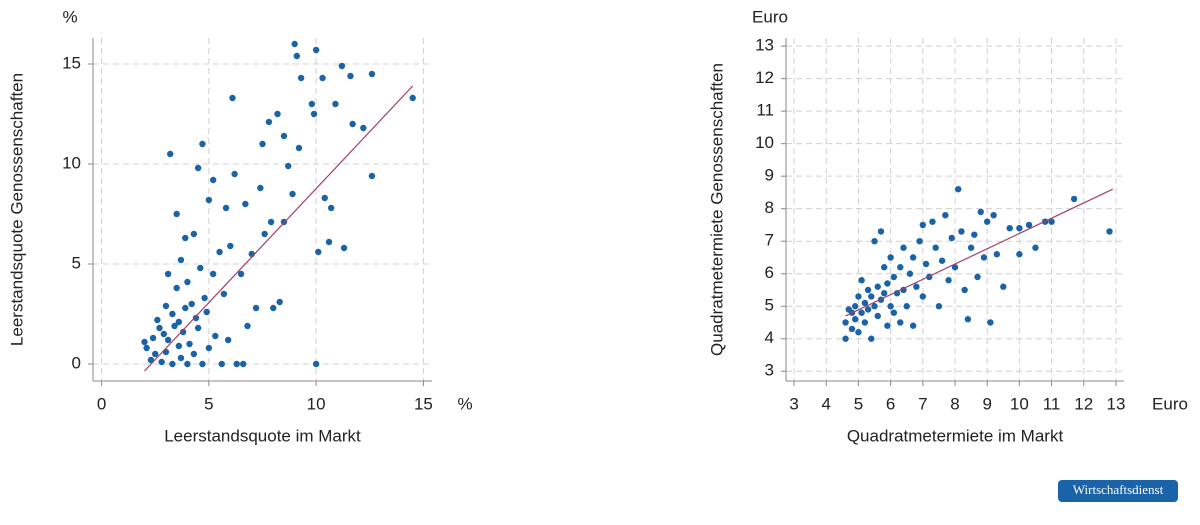 The width and height of the screenshot is (1200, 525). What do you see at coordinates (769, 370) in the screenshot?
I see `y-tick-label: 3` at bounding box center [769, 370].